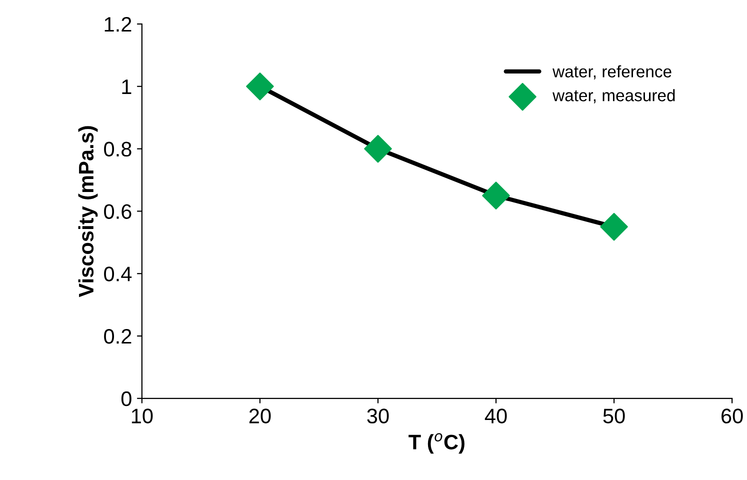  What do you see at coordinates (732, 416) in the screenshot?
I see `x-tick-label: 60` at bounding box center [732, 416].